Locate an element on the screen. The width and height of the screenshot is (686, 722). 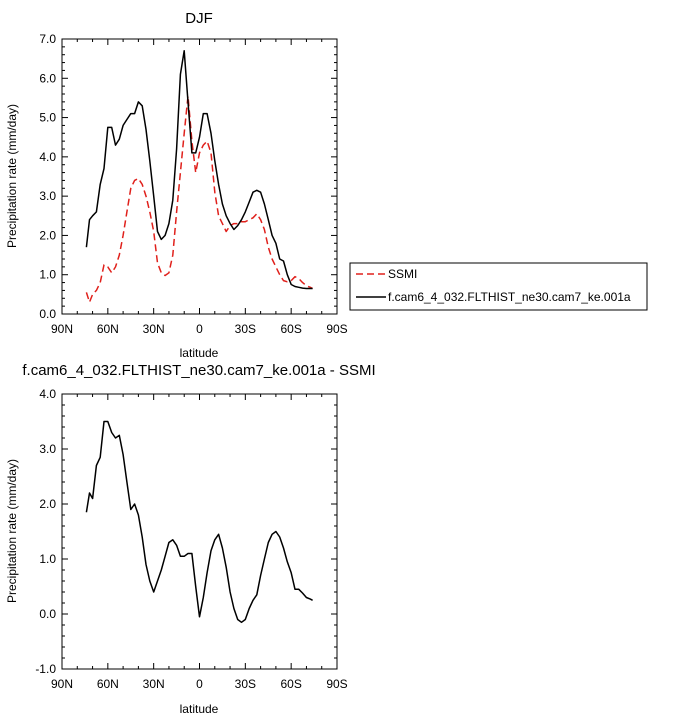
top-series is located at coordinates (199, 176).